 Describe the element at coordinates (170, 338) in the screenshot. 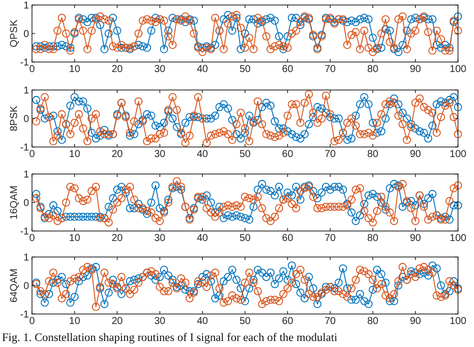

I see `caption: Fig. 1. Constellation shaping routines of I signal for each of the modulati` at that location.